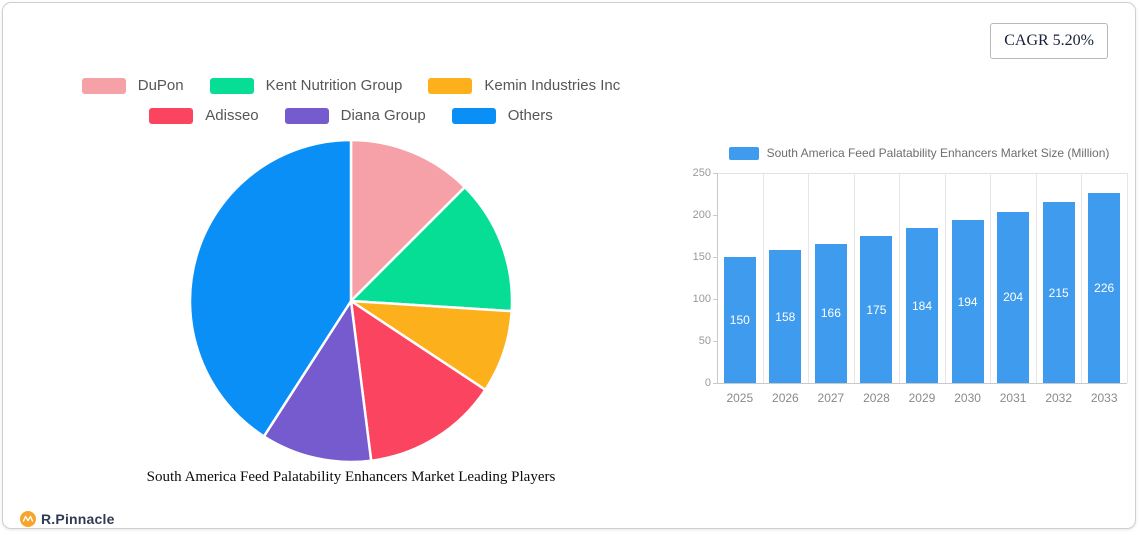 This screenshot has height=535, width=1140. What do you see at coordinates (502, 115) in the screenshot?
I see `legend-item-others: Others` at bounding box center [502, 115].